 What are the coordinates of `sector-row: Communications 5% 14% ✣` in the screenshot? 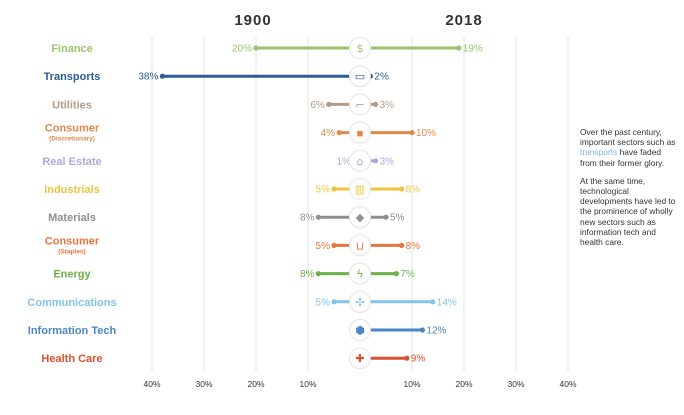 It's located at (242, 301).